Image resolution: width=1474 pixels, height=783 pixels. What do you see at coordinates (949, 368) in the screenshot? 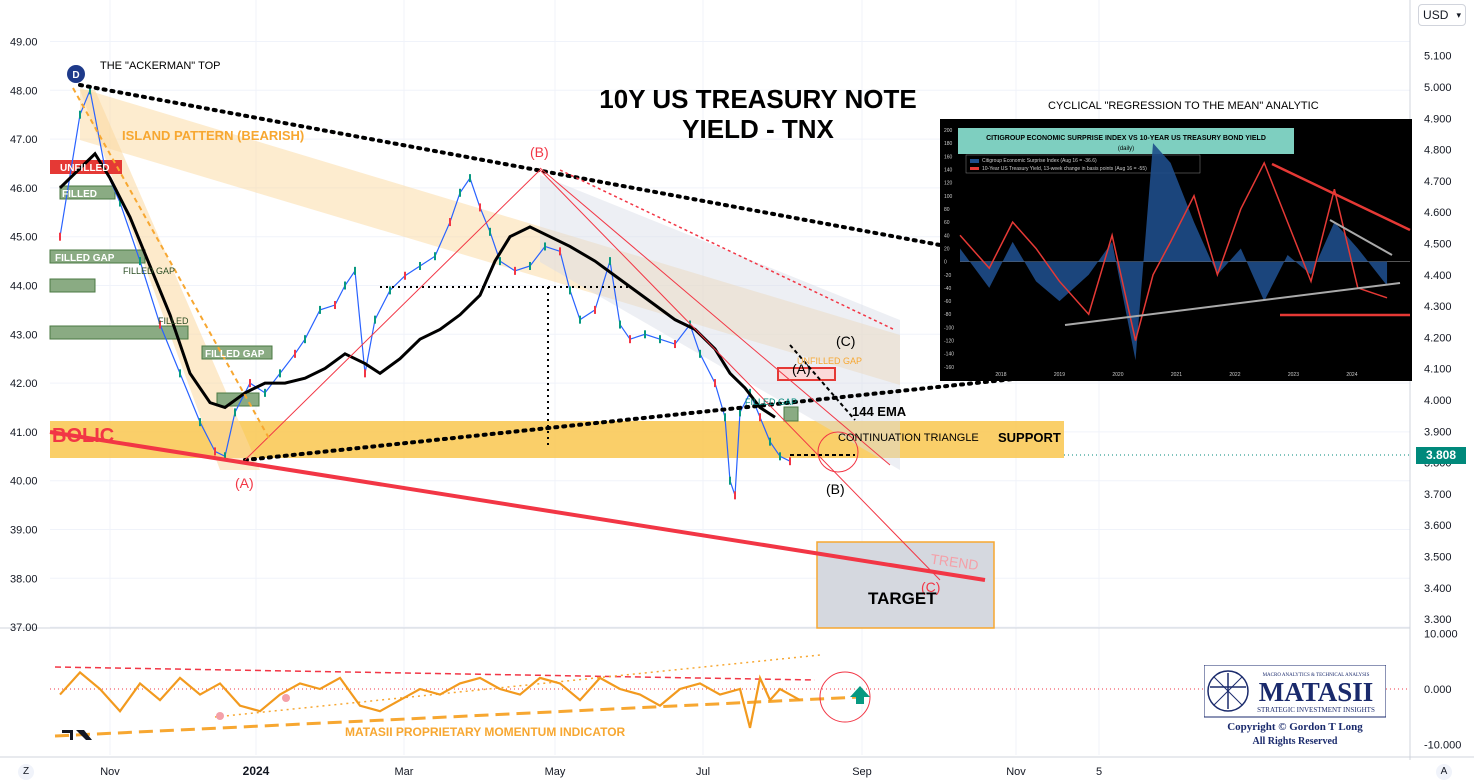
I see `inset-y-tick: -160` at bounding box center [949, 368].